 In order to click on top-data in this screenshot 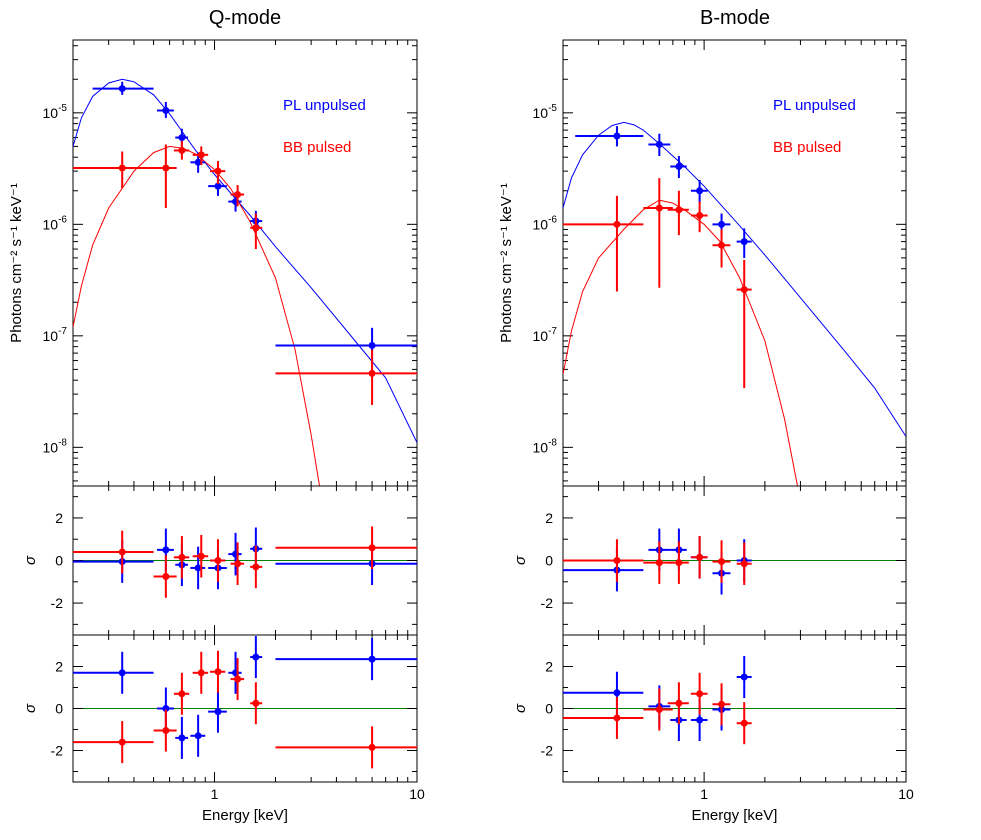, I will do `click(245, 243)`.